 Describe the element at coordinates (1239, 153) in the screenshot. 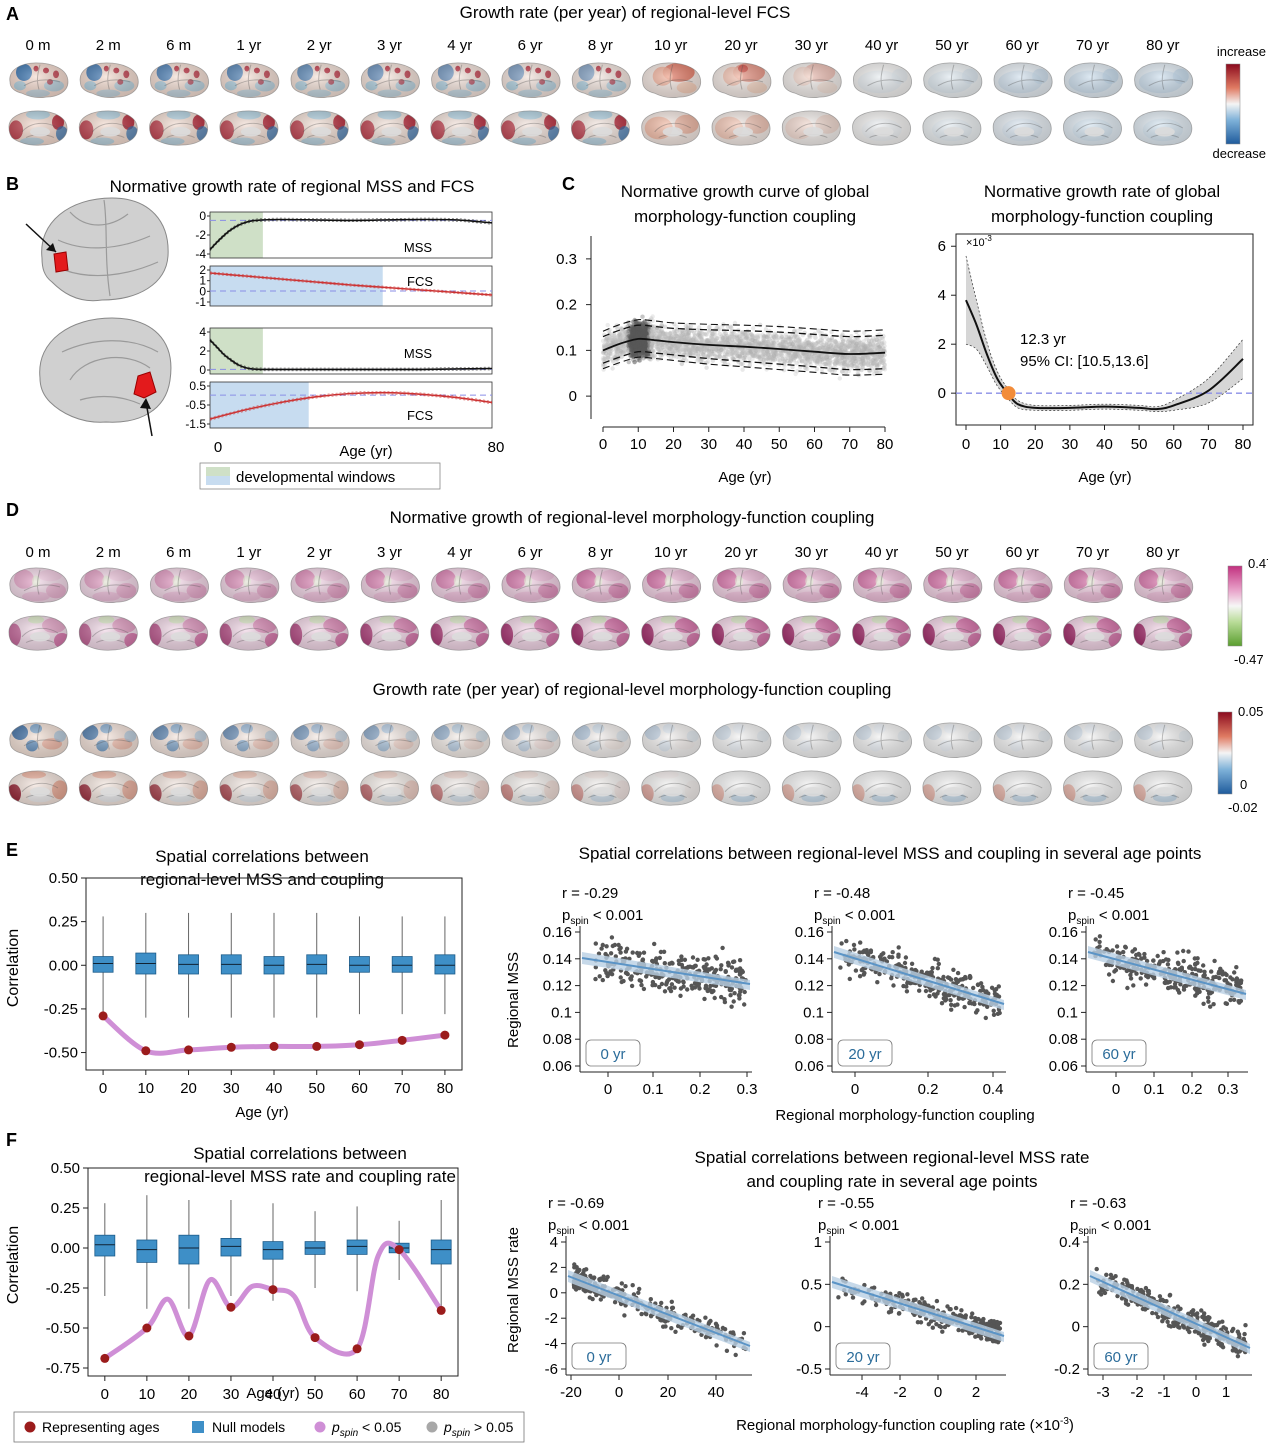

I see `panel-a-colorbar-bottom: decrease` at that location.